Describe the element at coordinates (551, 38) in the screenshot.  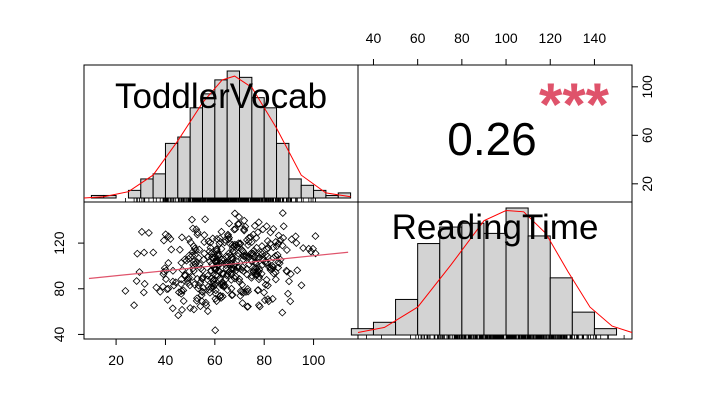
I see `top-axis-tick-label: 120` at that location.